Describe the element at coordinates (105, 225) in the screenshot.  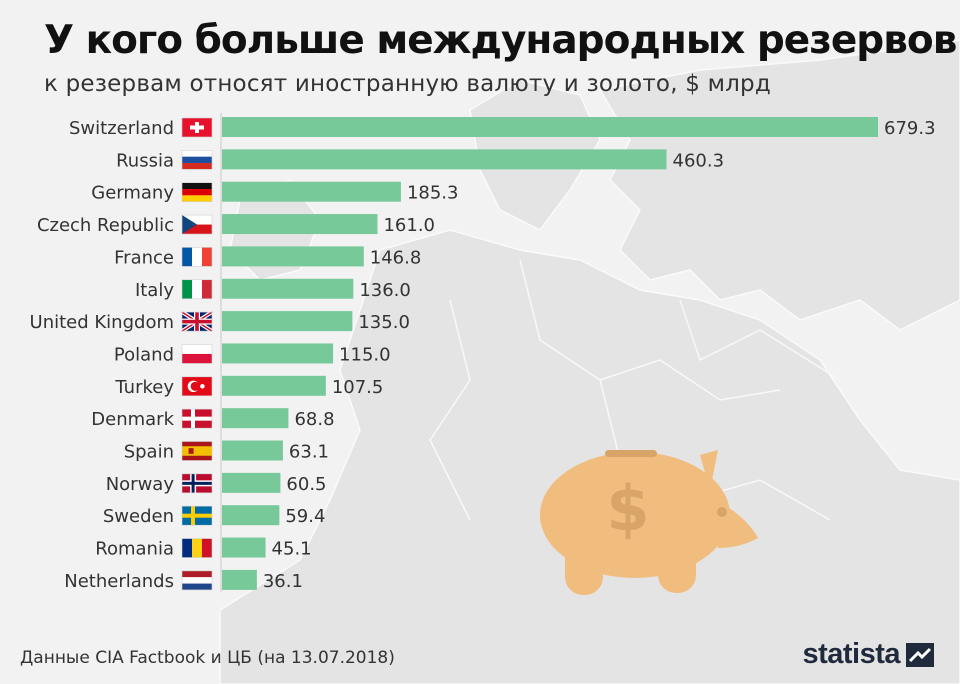
I see `category-label: Czech Republic` at that location.